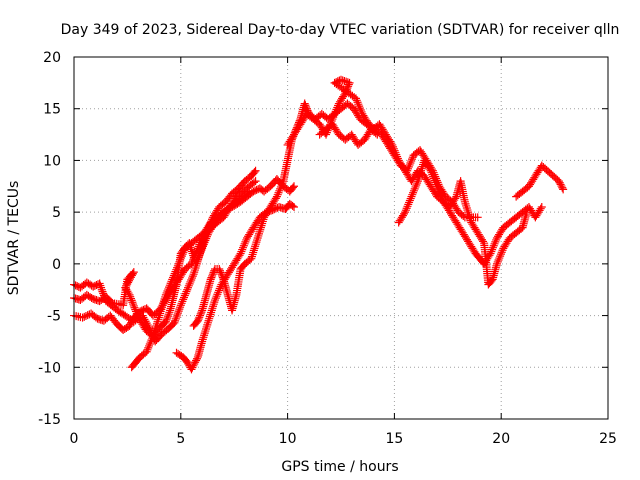 This screenshot has height=480, width=640. Describe the element at coordinates (52, 161) in the screenshot. I see `y-tick-label: 10` at that location.